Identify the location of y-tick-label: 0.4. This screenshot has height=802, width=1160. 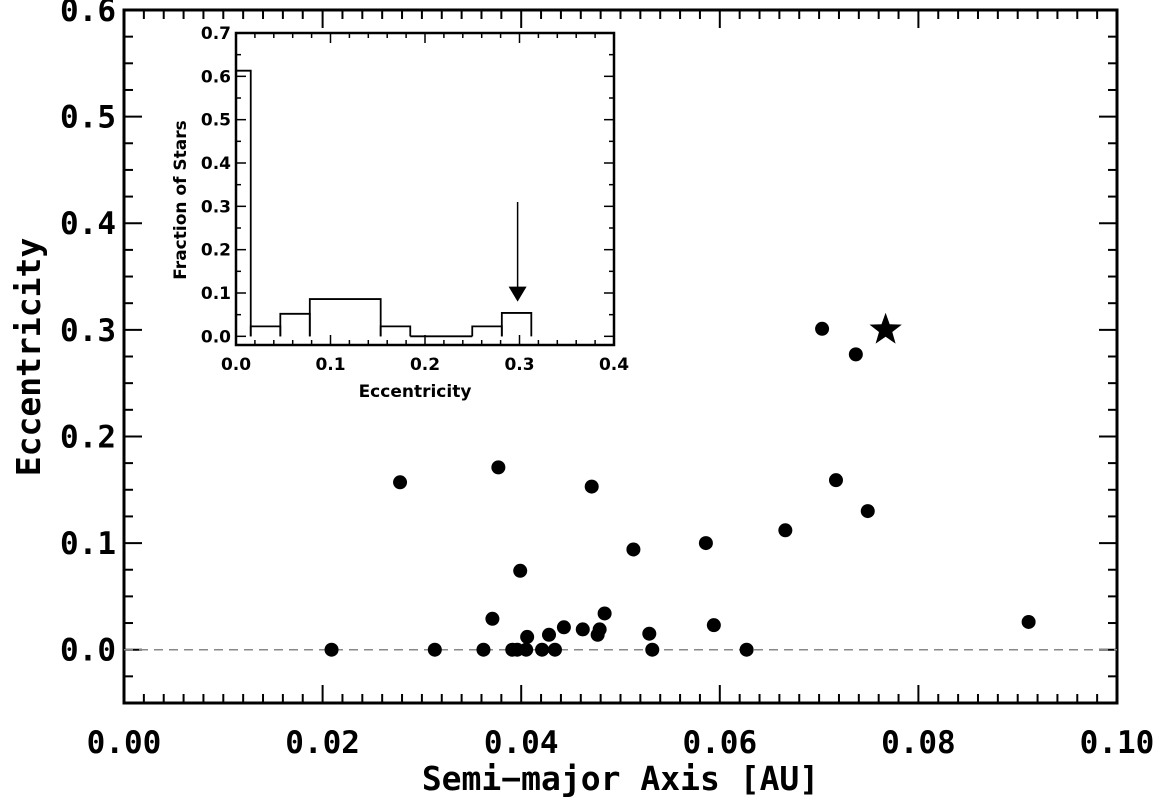
(88, 224).